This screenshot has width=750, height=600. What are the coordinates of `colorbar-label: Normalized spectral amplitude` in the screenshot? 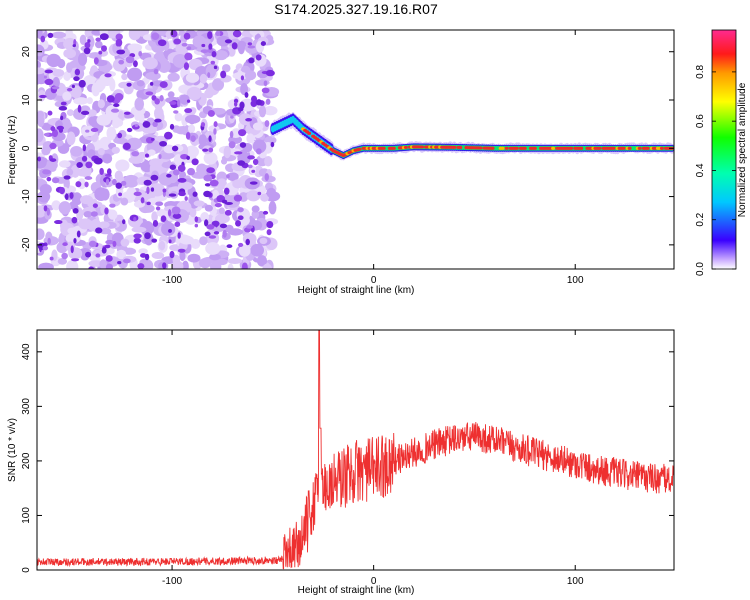 It's located at (742, 149).